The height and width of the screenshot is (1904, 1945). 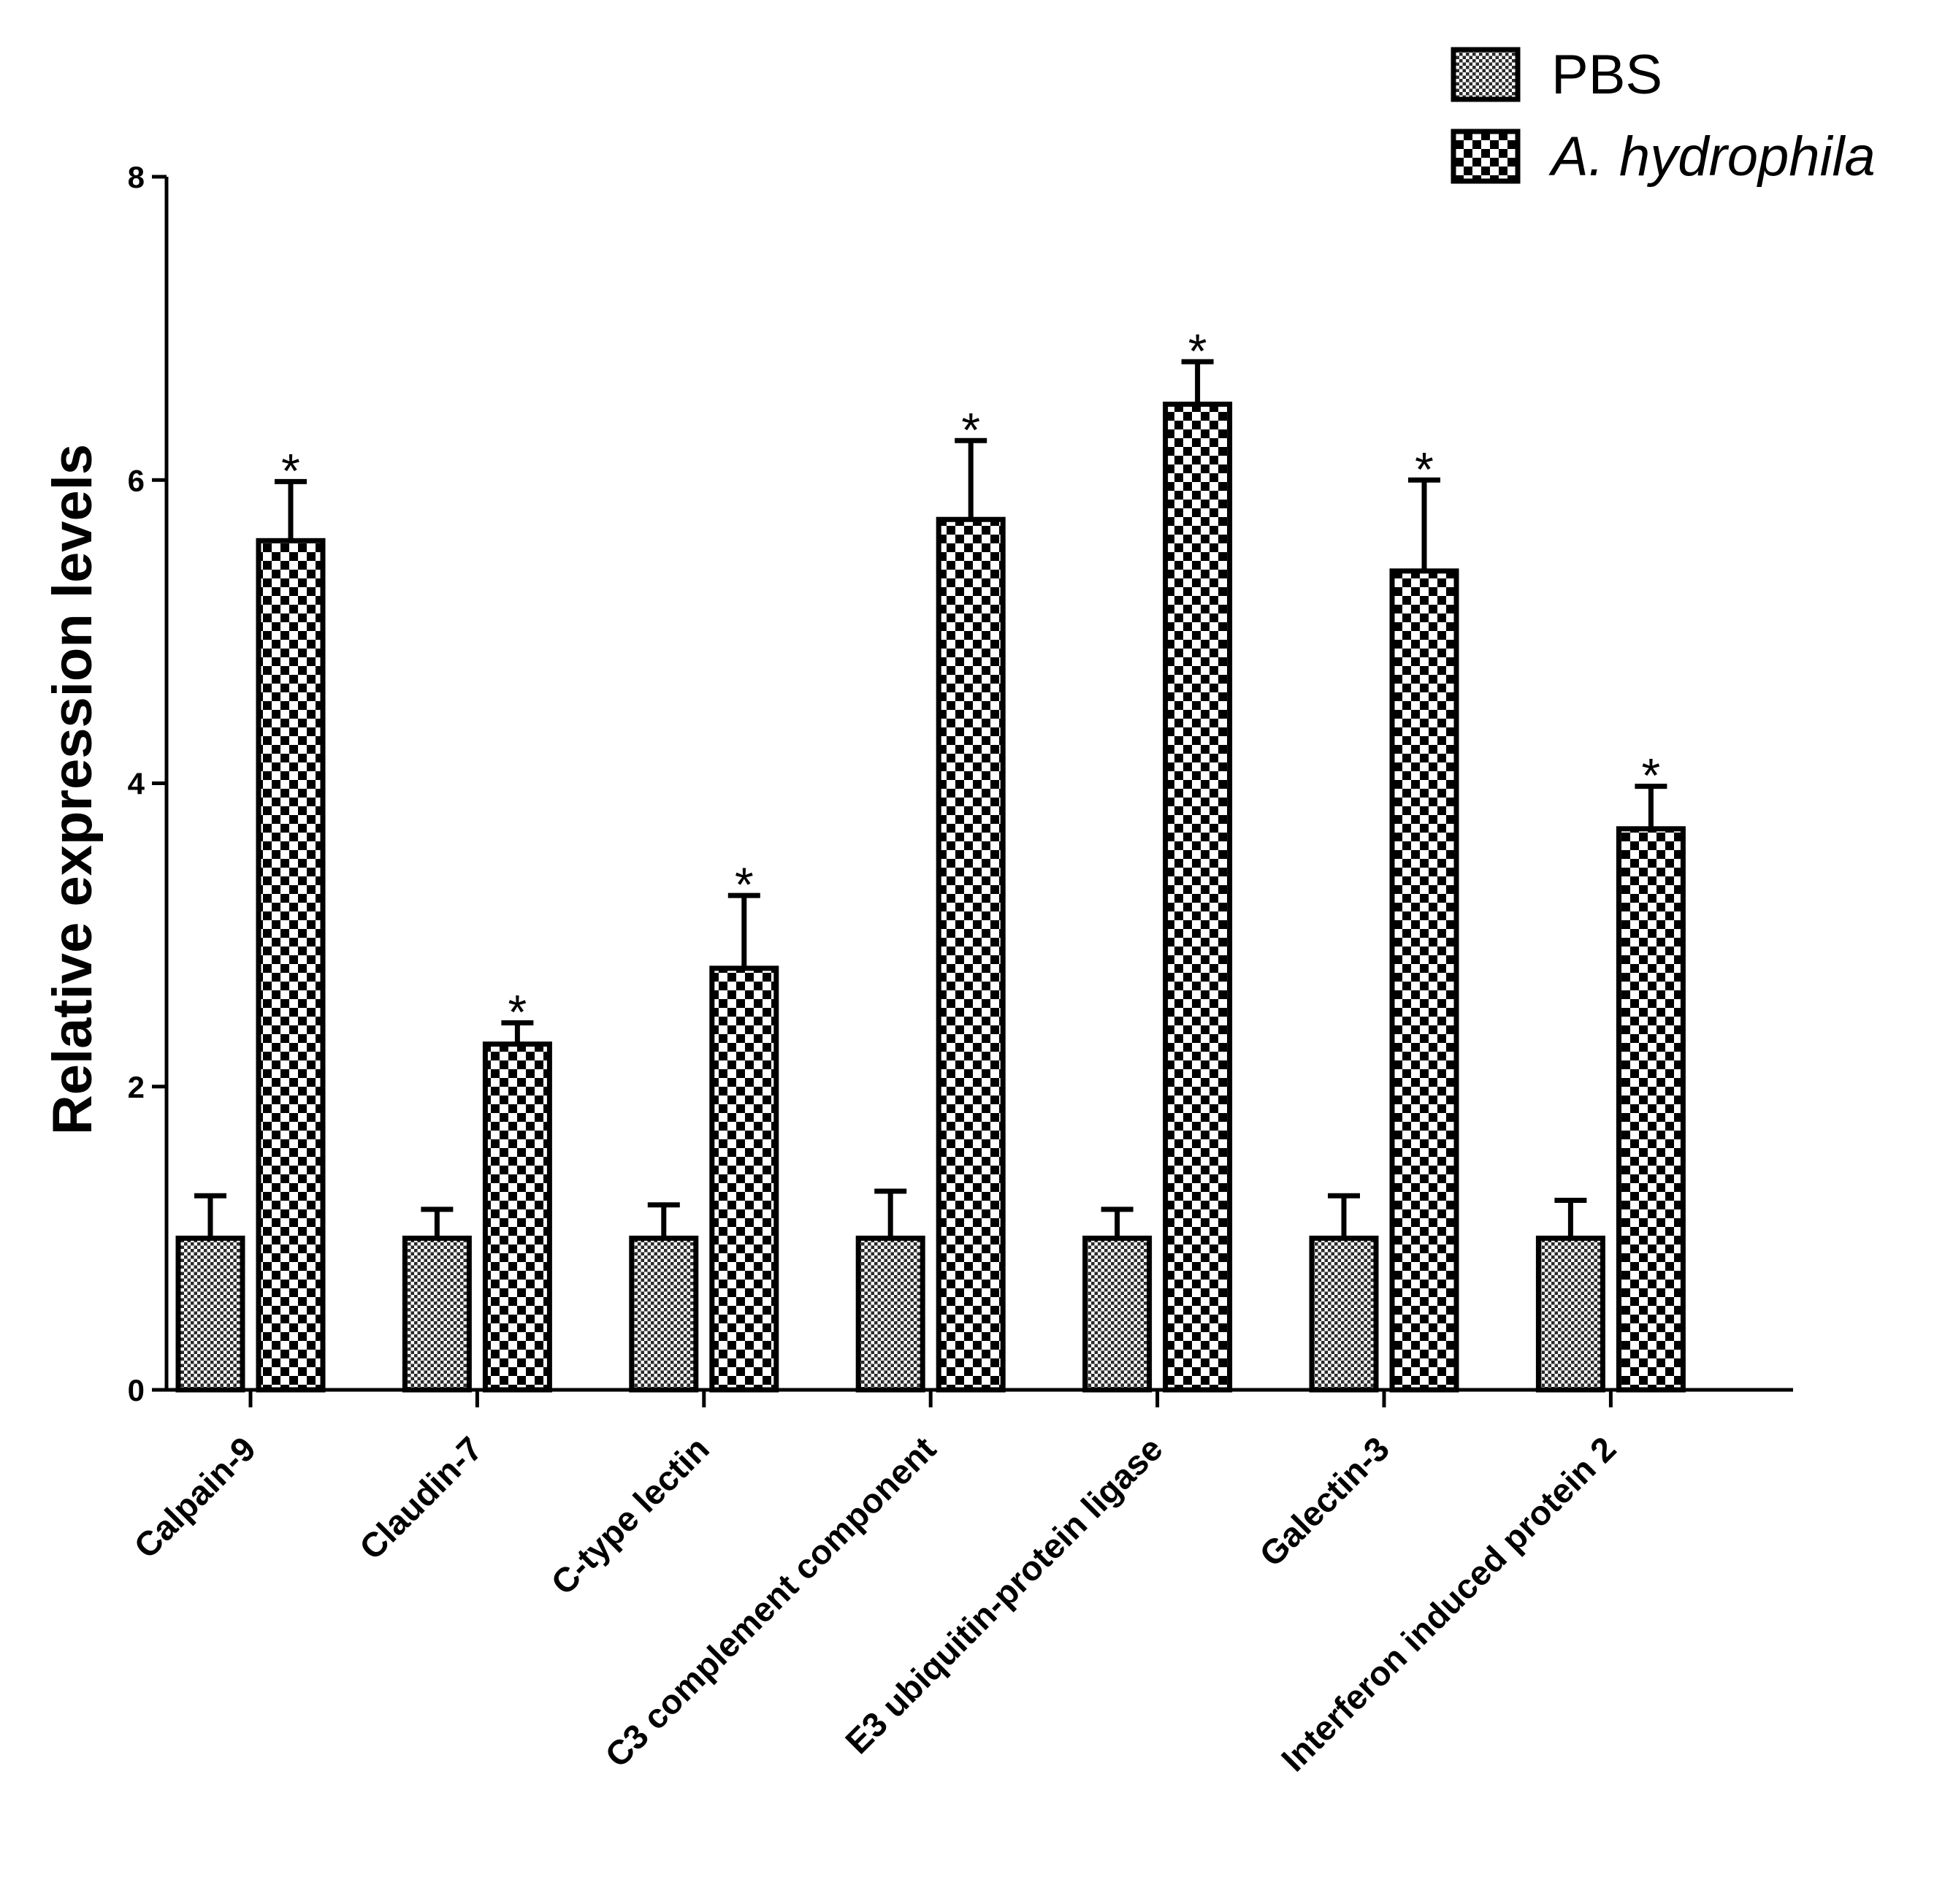 I want to click on y-tick-label: 2, so click(x=136, y=1087).